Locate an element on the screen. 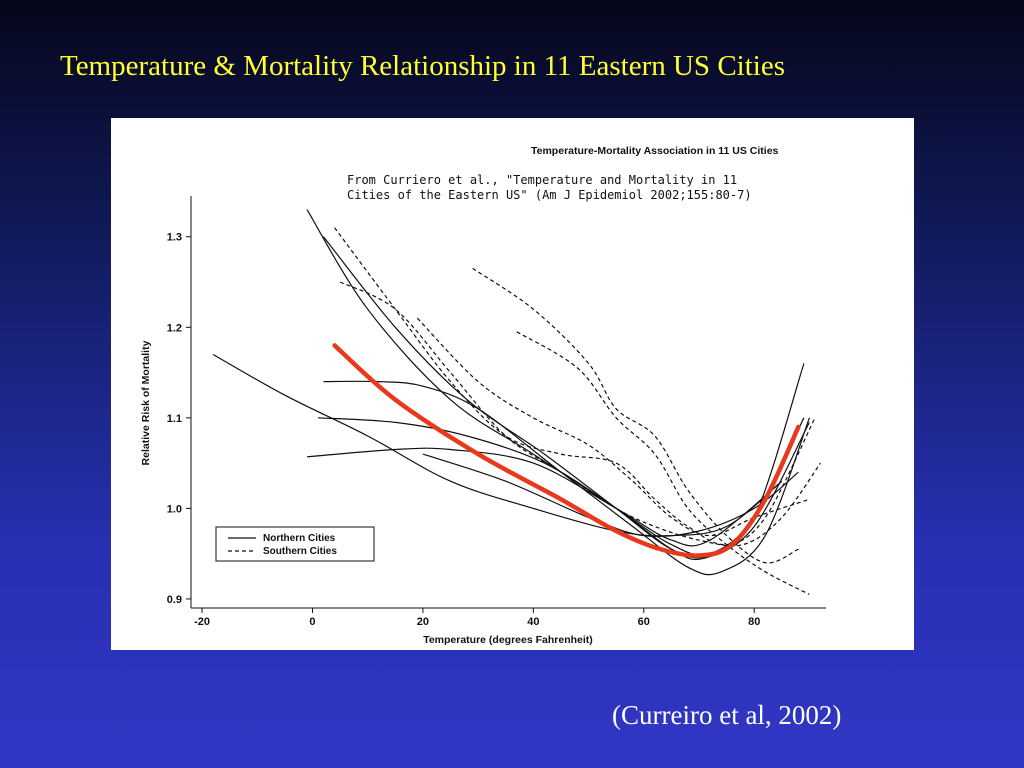 This screenshot has height=768, width=1024. x-tick-label: 20 is located at coordinates (423, 622).